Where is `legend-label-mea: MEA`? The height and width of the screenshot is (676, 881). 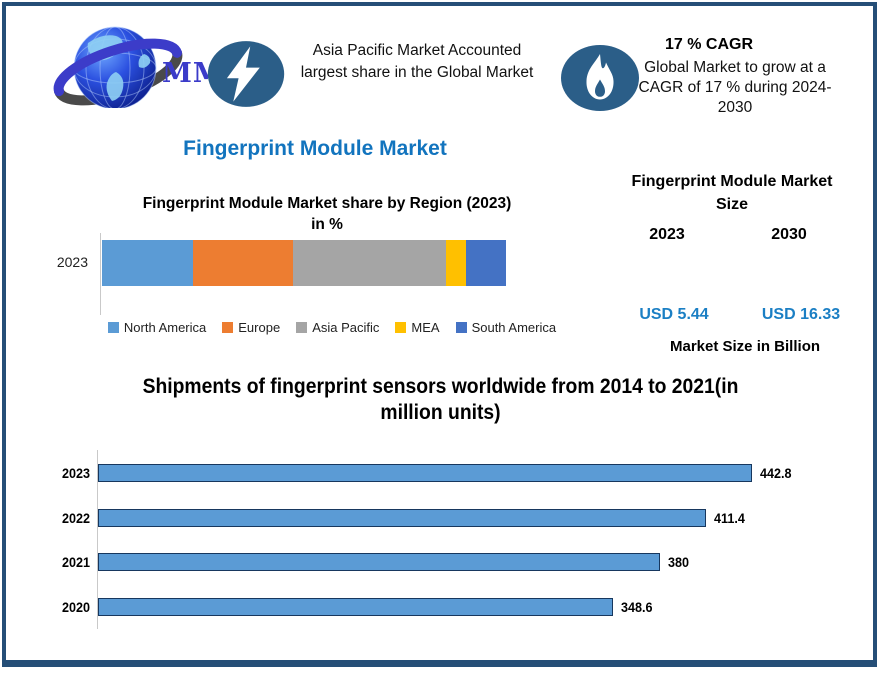
legend-label-mea: MEA is located at coordinates (425, 327).